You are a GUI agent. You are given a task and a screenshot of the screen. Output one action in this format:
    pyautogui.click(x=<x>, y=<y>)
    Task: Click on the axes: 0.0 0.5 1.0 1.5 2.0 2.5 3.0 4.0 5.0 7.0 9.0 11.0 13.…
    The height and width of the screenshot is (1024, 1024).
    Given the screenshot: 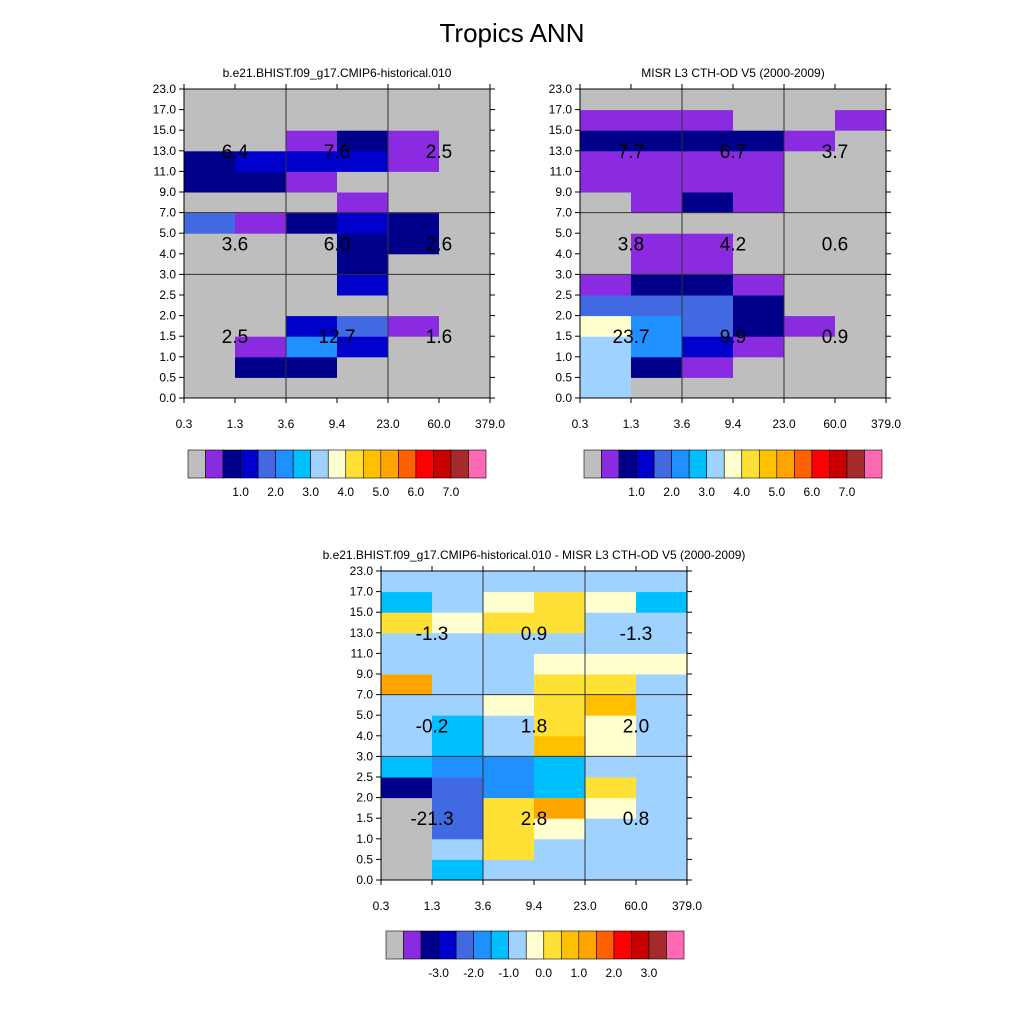 What is the action you would take?
    pyautogui.click(x=526, y=738)
    